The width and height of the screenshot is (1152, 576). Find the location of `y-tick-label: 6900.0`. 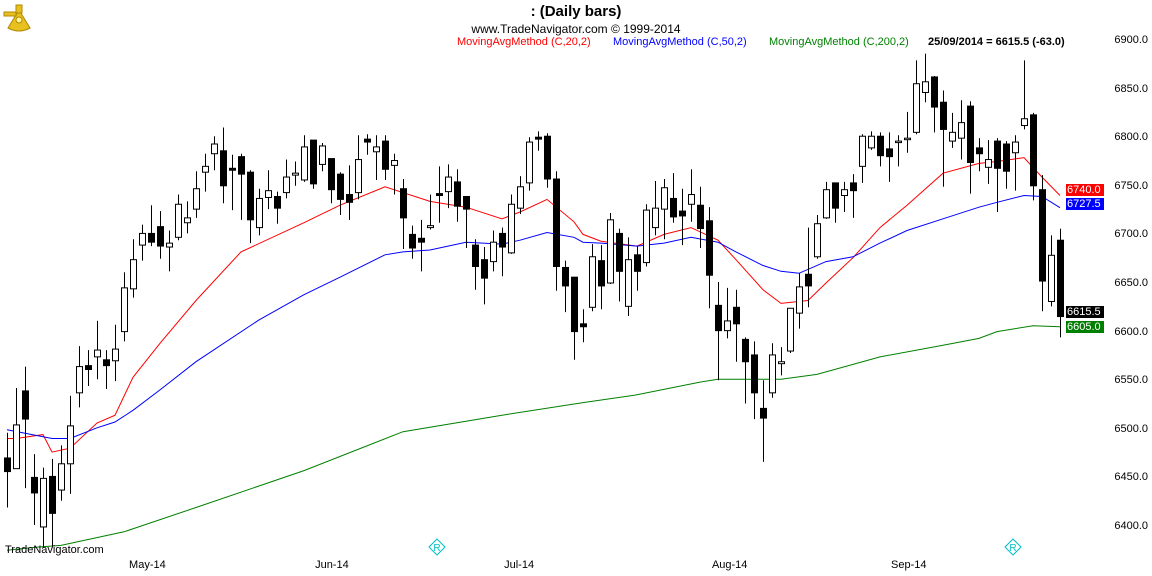

y-tick-label: 6900.0 is located at coordinates (1131, 40).